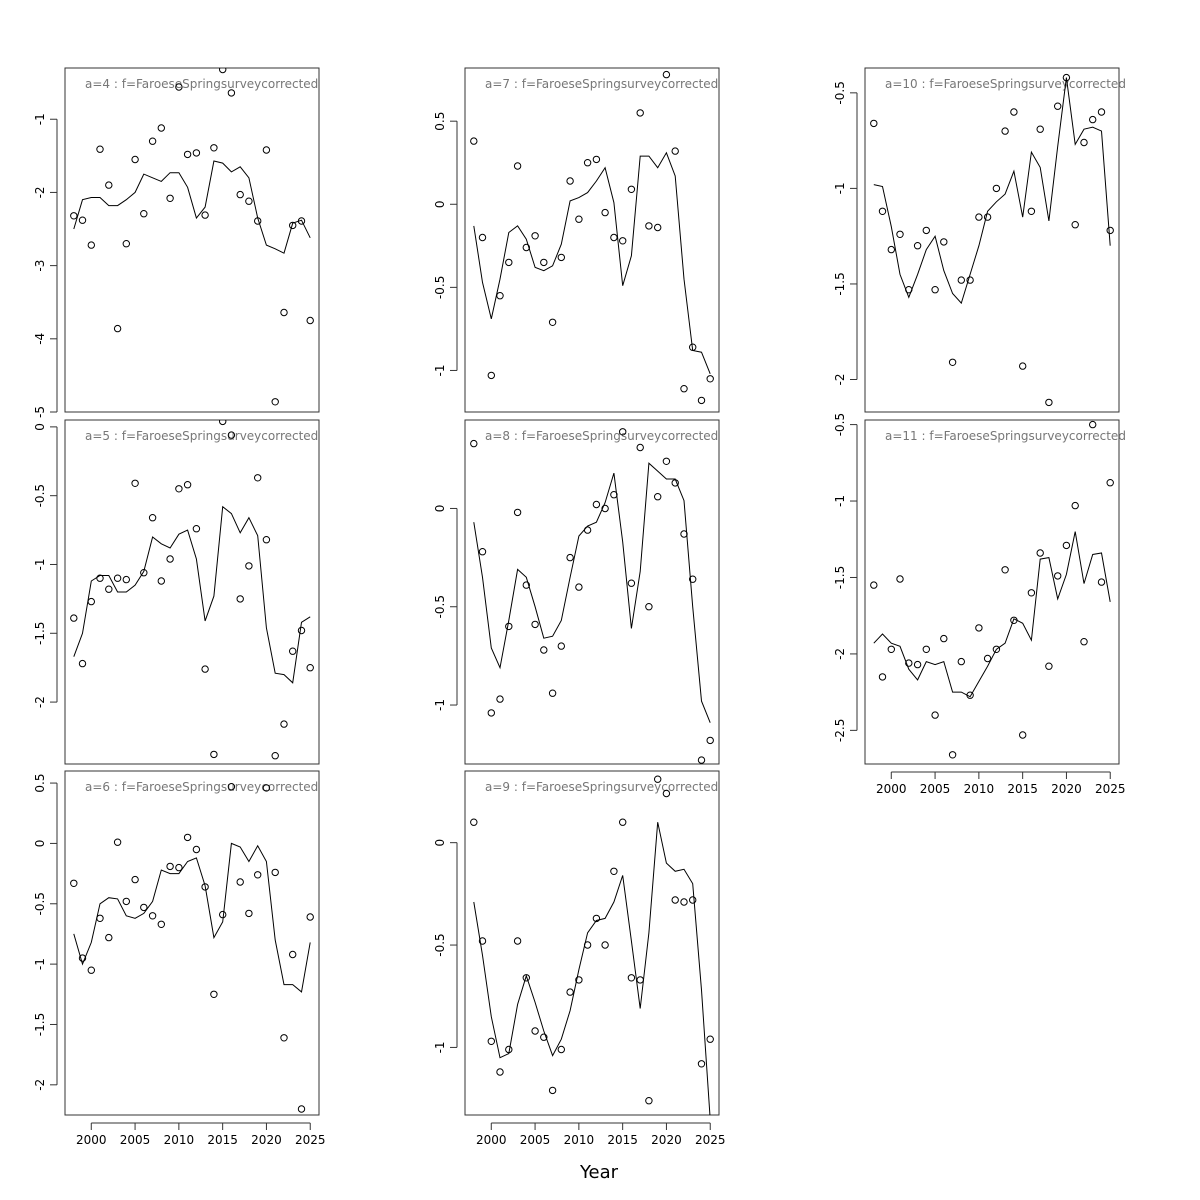 This screenshot has width=1200, height=1200. I want to click on y-tick-label: 0, so click(440, 509).